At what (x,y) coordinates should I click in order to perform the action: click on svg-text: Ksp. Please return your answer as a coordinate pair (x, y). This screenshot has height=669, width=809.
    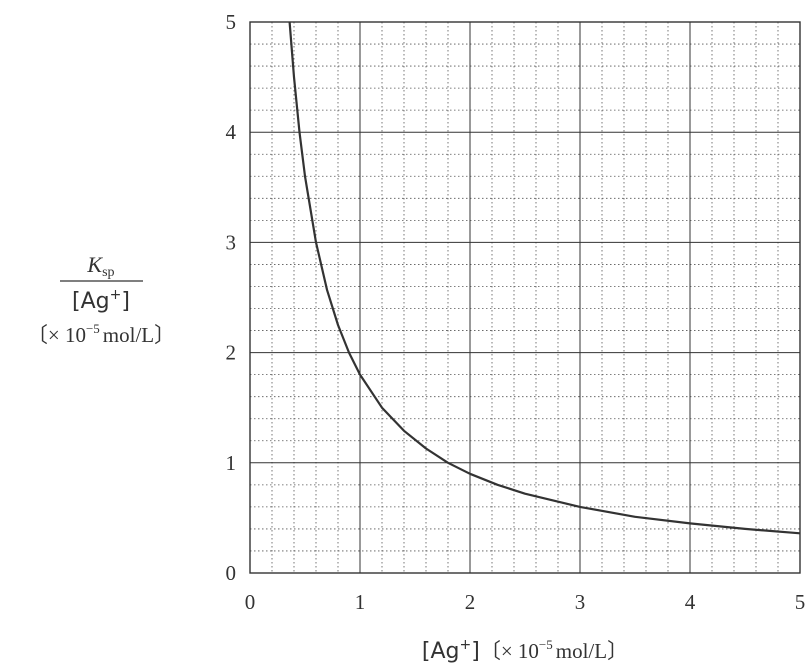
    Looking at the image, I should click on (100, 266).